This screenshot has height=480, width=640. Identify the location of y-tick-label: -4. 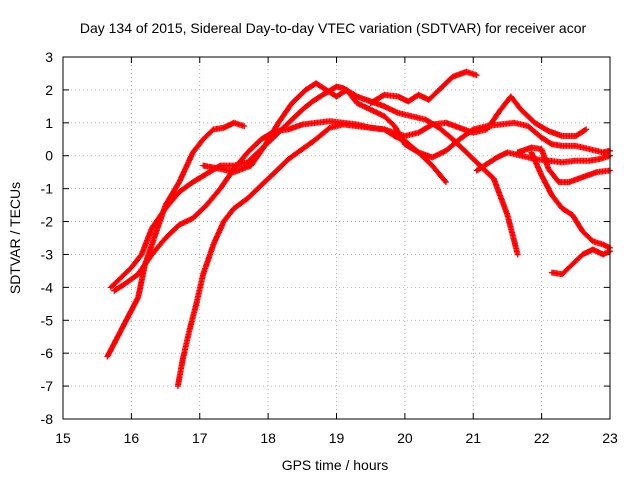
(47, 287).